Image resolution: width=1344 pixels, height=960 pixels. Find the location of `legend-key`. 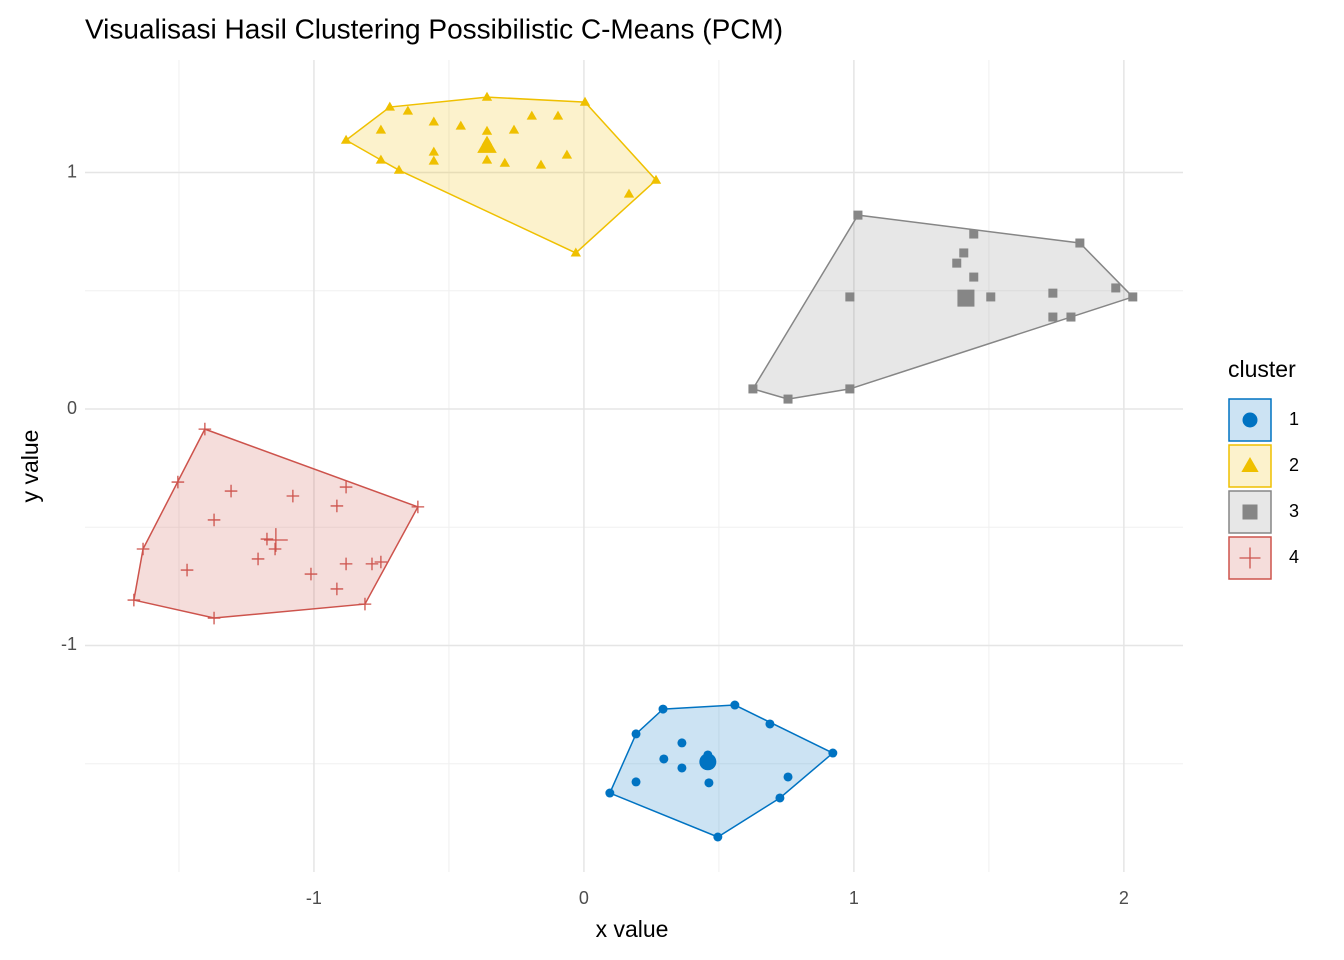

legend-key is located at coordinates (1250, 558).